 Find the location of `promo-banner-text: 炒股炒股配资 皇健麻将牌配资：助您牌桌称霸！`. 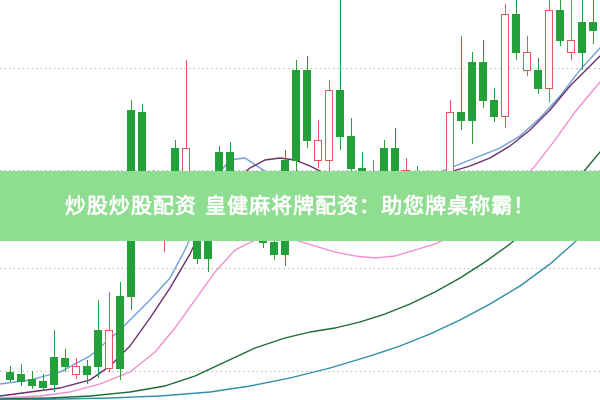

promo-banner-text: 炒股炒股配资 皇健麻将牌配资：助您牌桌称霸！ is located at coordinates (300, 205).